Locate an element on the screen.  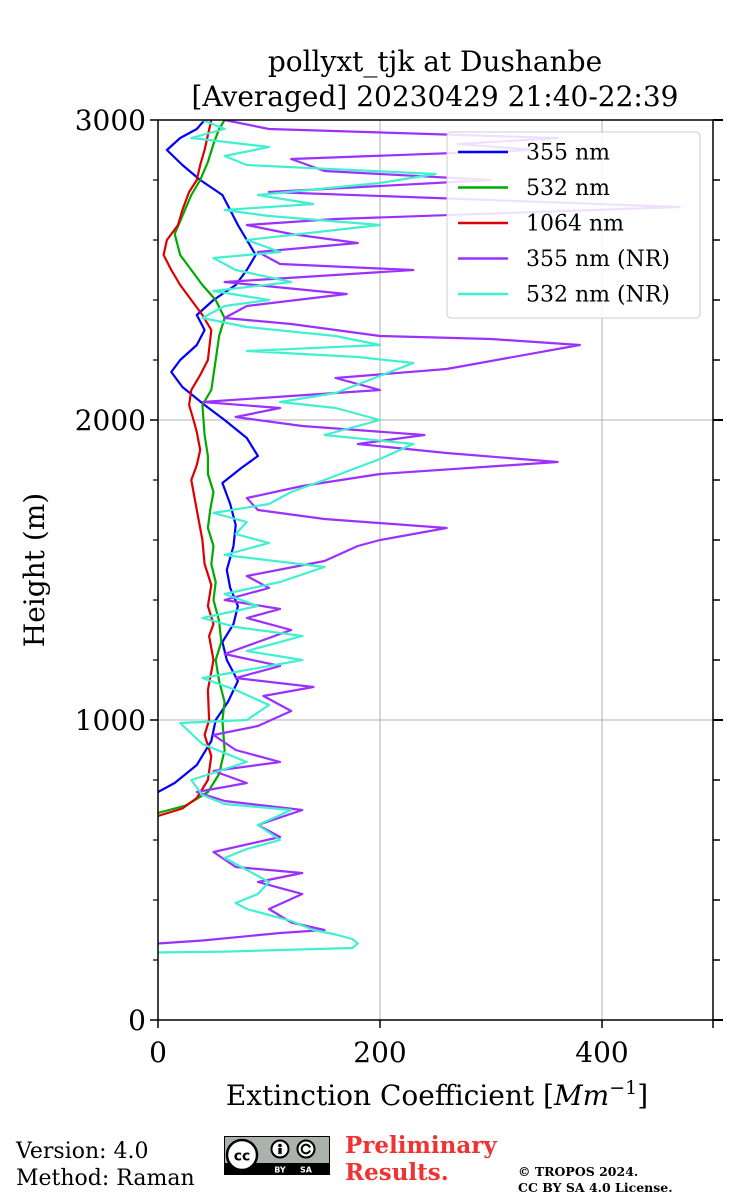
legend-label-355-nm: 355 nm is located at coordinates (568, 153).